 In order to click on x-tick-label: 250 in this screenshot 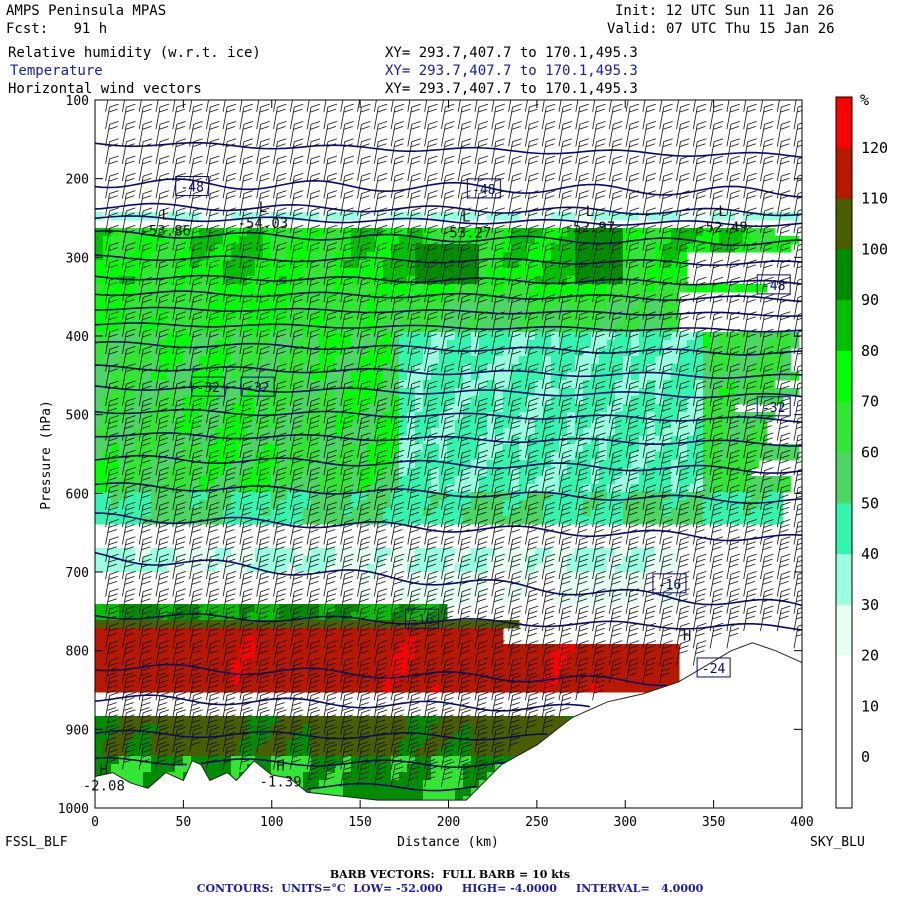, I will do `click(536, 822)`.